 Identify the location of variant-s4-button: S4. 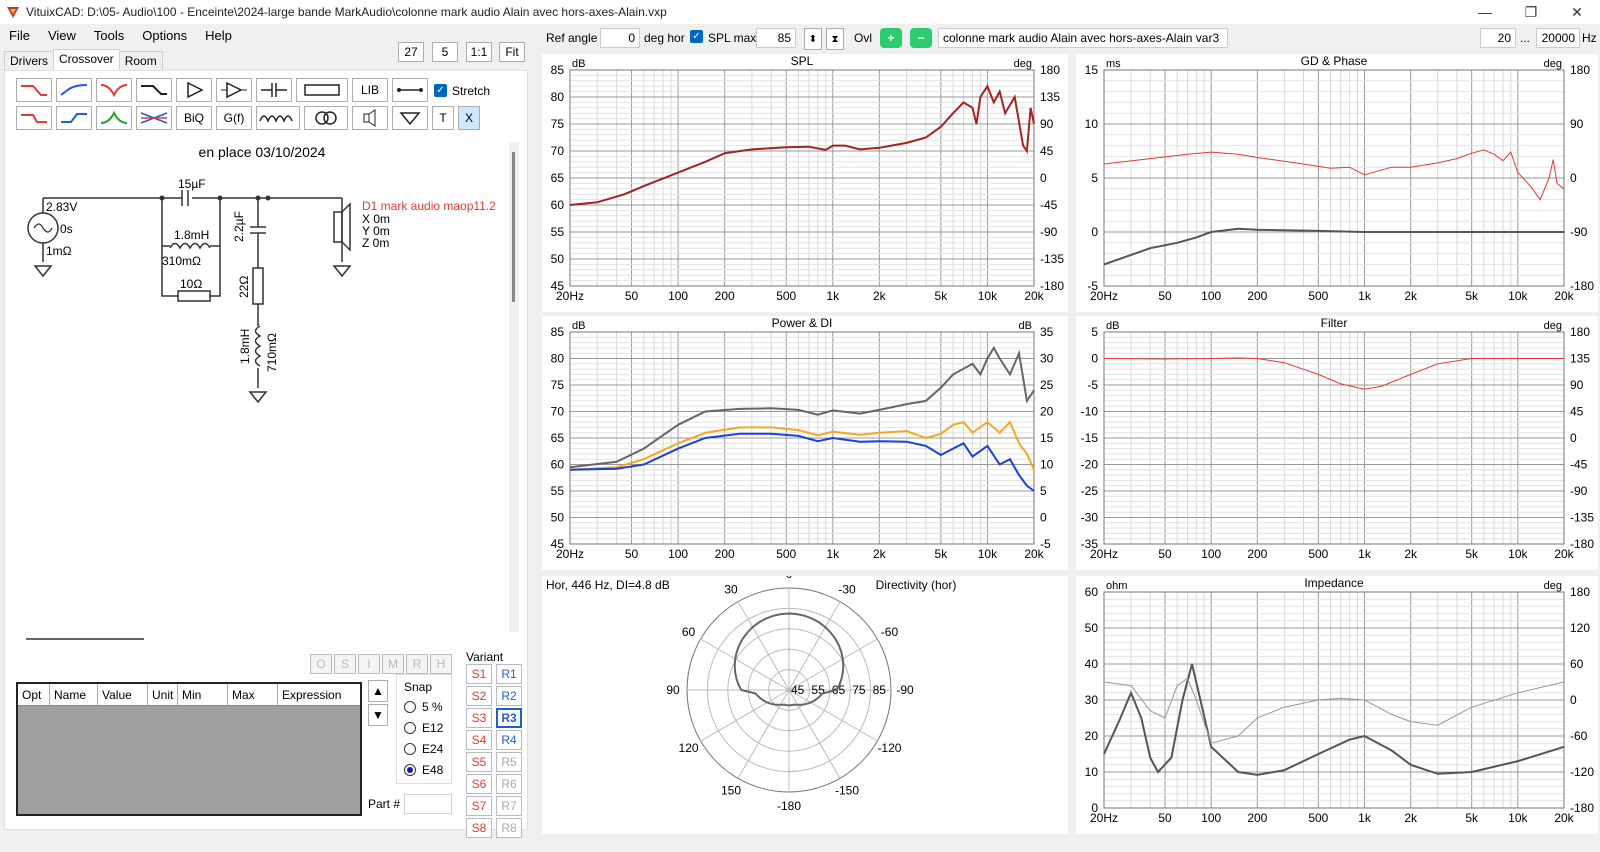
(479, 740).